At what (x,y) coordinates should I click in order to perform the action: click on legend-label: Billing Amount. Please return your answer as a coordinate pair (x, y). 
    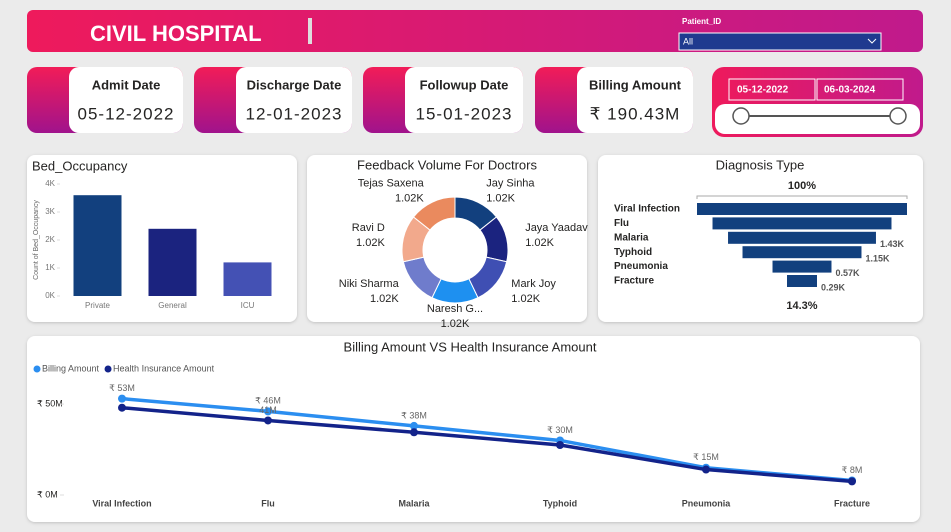
    Looking at the image, I should click on (71, 368).